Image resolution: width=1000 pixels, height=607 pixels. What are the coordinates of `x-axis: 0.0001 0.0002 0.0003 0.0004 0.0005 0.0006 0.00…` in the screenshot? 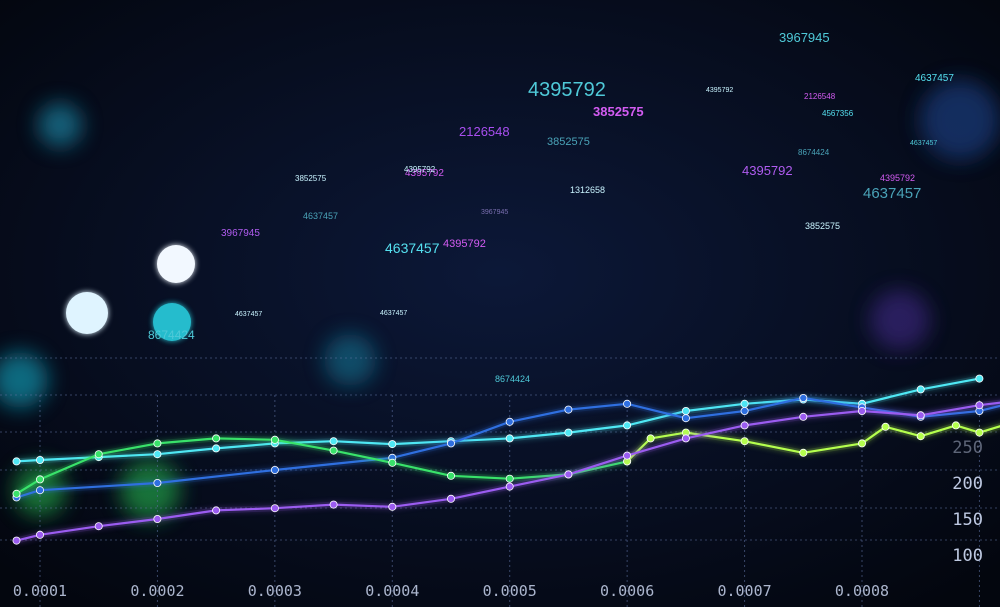 It's located at (451, 591).